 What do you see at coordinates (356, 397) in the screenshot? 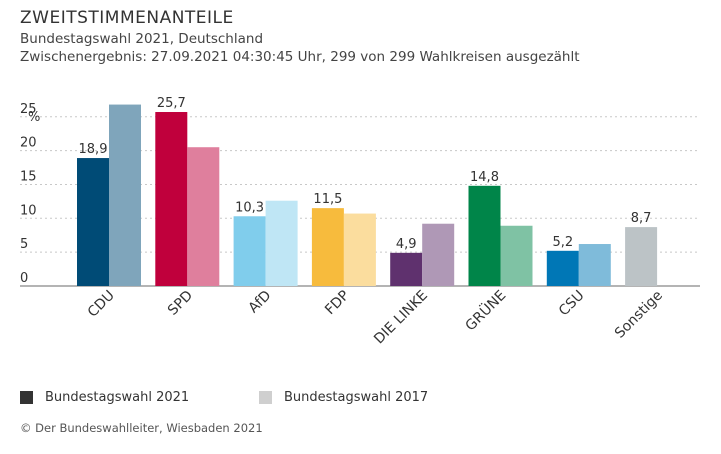
I see `legend-label-2017: Bundestagswahl 2017` at bounding box center [356, 397].